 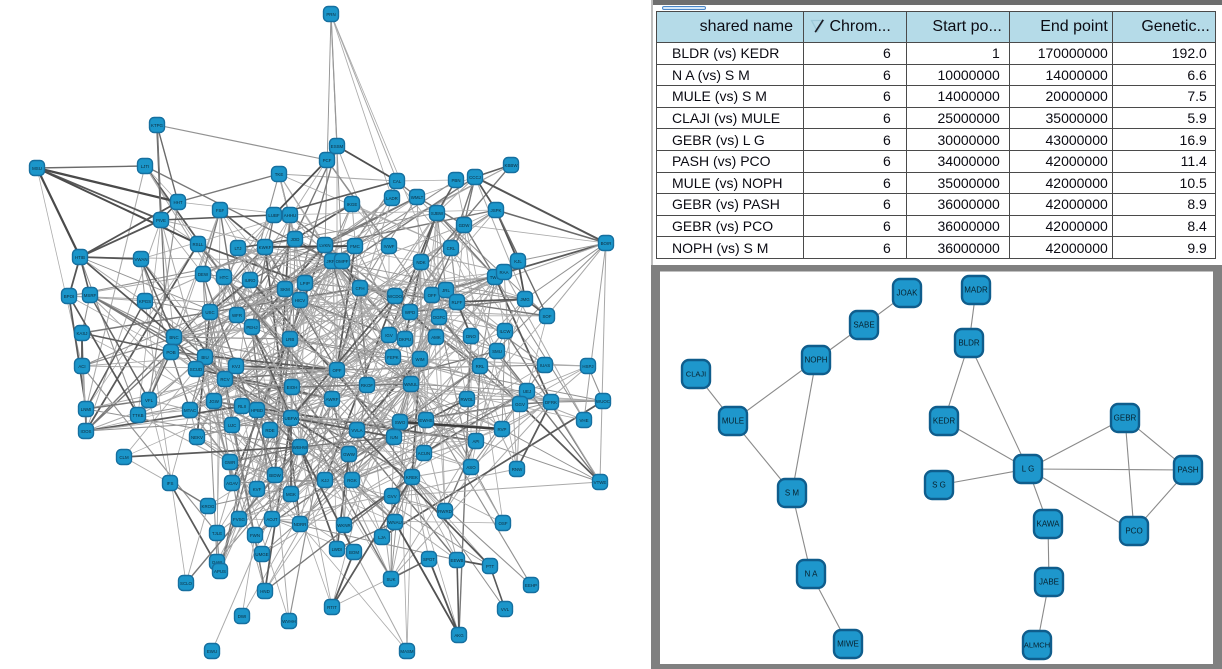 I want to click on svg-text: CLAJI, so click(x=696, y=374).